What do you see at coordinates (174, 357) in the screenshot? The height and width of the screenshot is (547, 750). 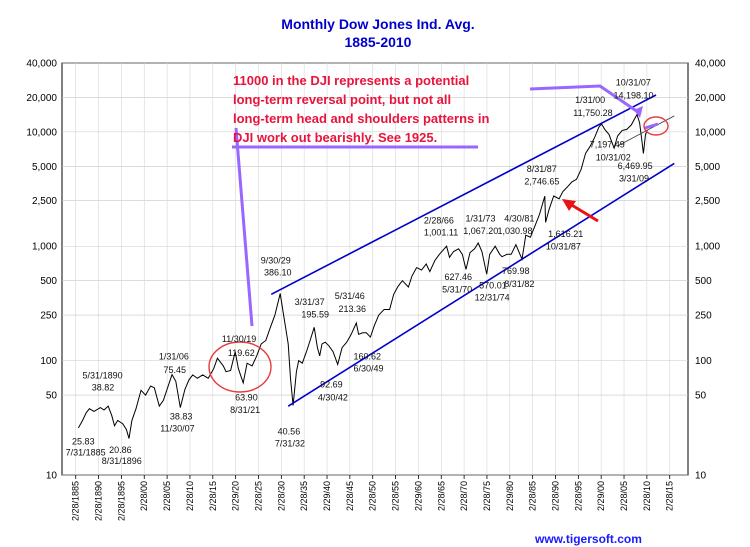 I see `data-annotation: 1/31/06` at bounding box center [174, 357].